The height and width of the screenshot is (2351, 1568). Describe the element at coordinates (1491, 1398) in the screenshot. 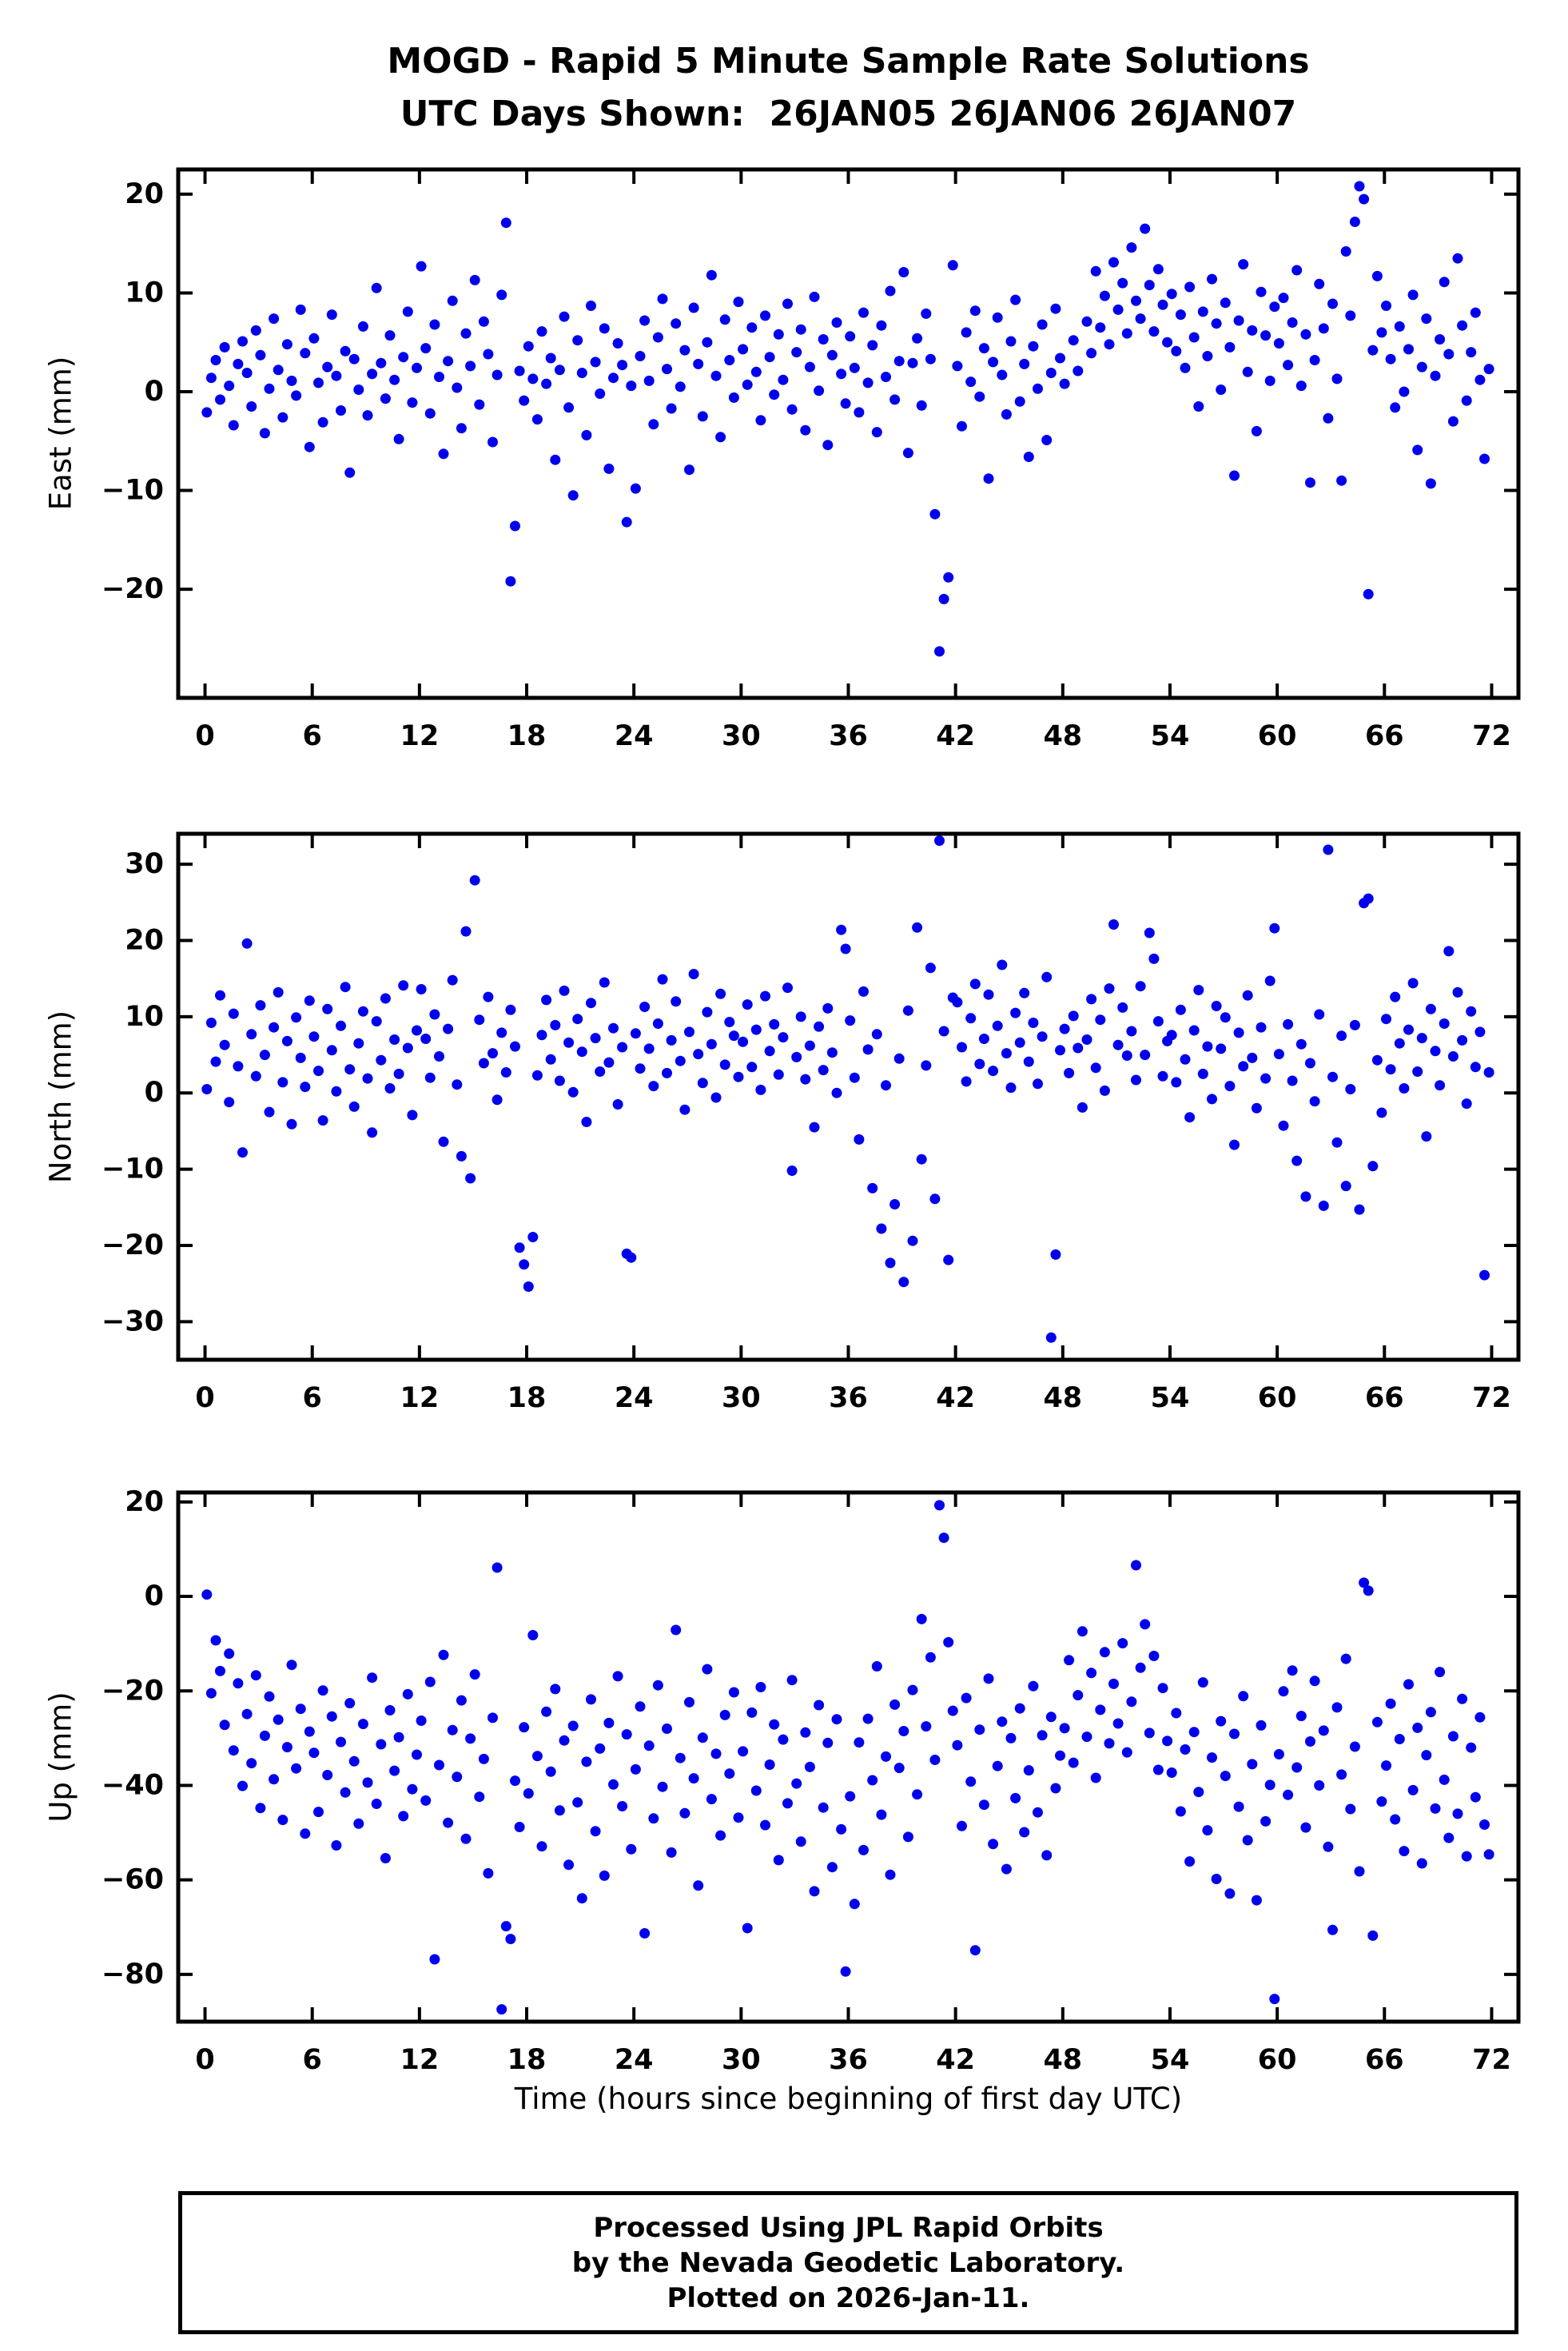

I see `x-tick-label: 72` at that location.